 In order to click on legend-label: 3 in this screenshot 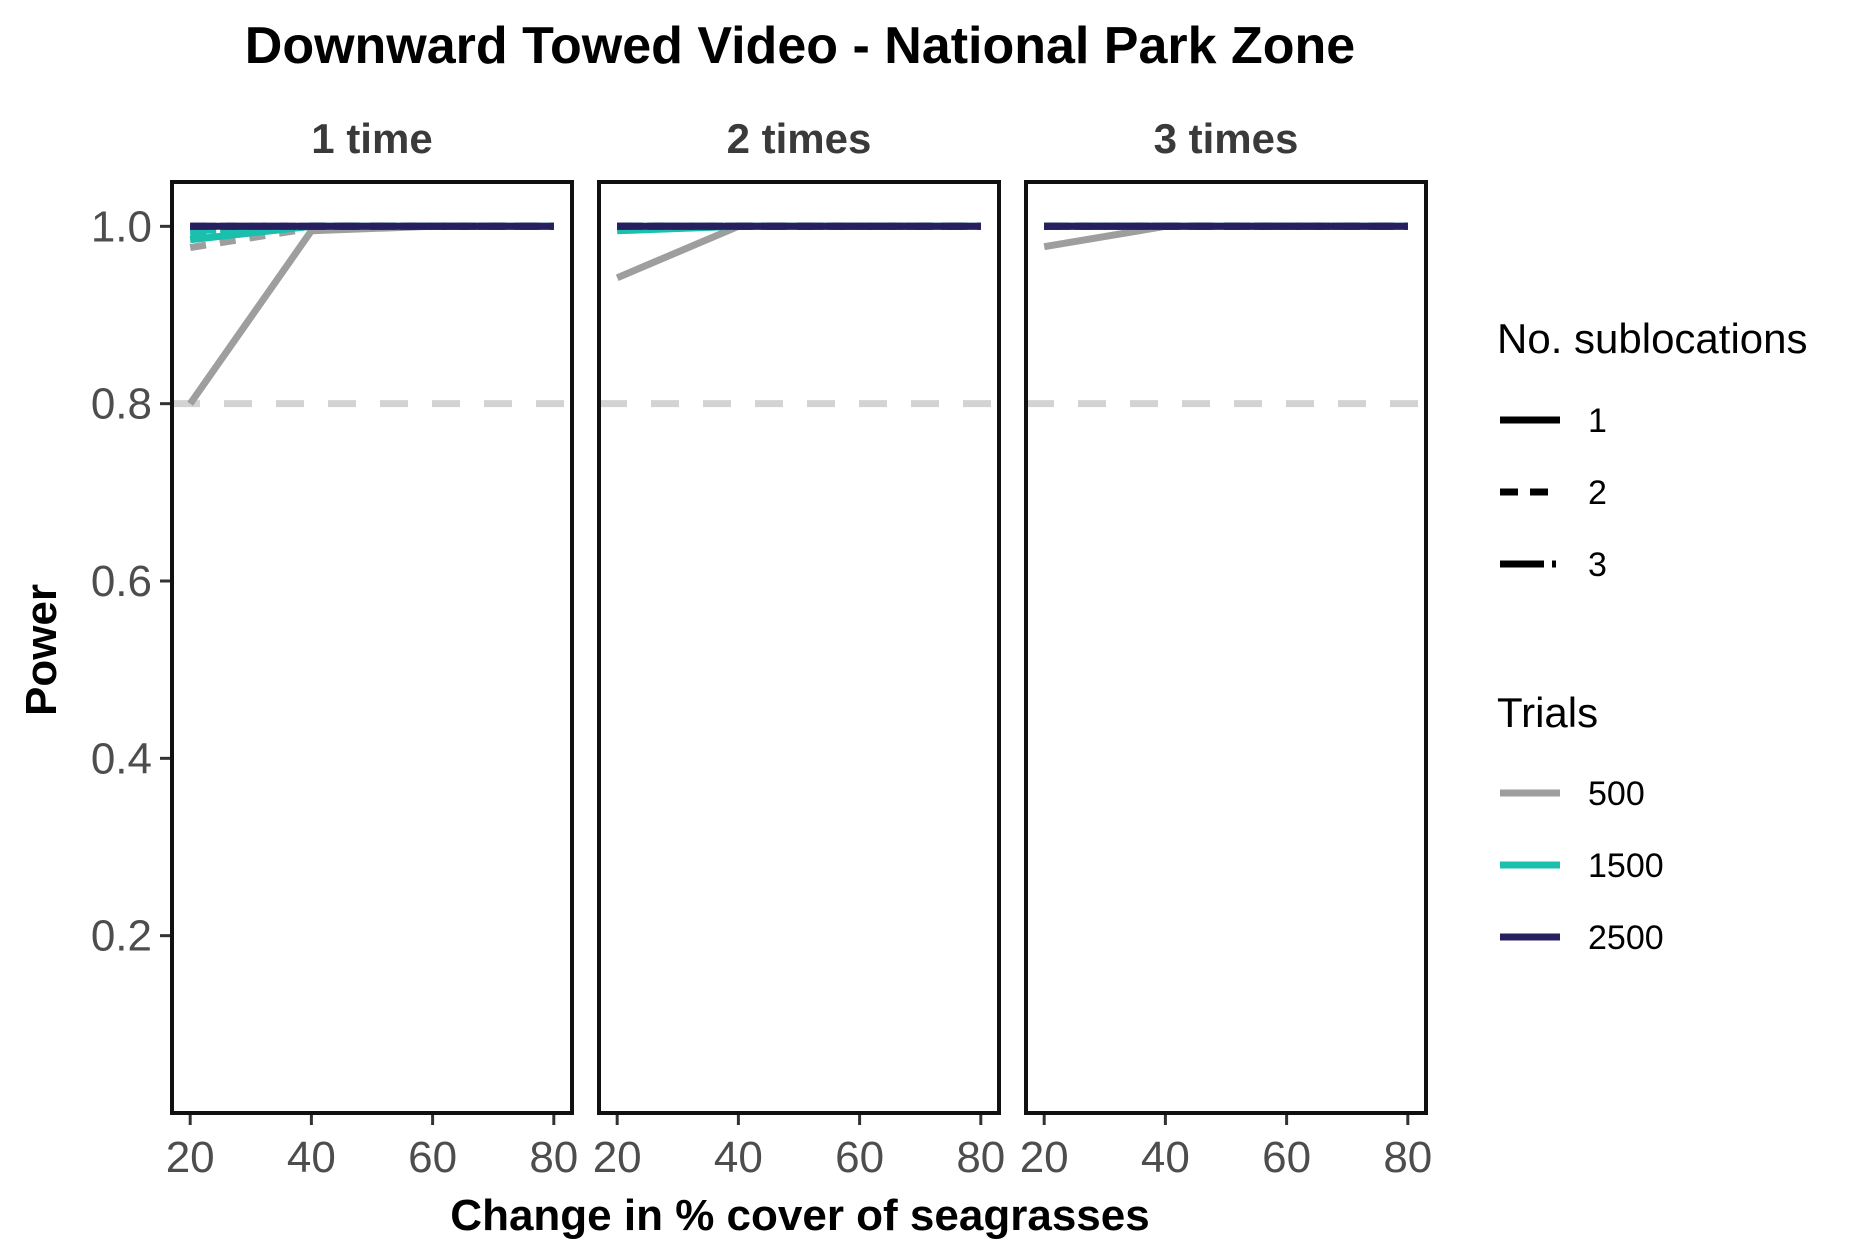, I will do `click(1597, 565)`.